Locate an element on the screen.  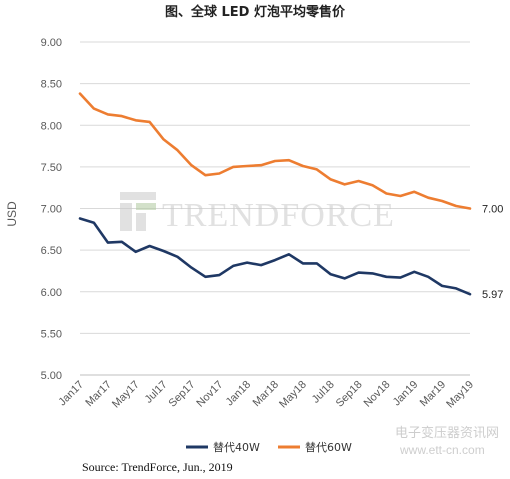
site-watermark-name: 电子变压器资讯网 is located at coordinates (447, 433).